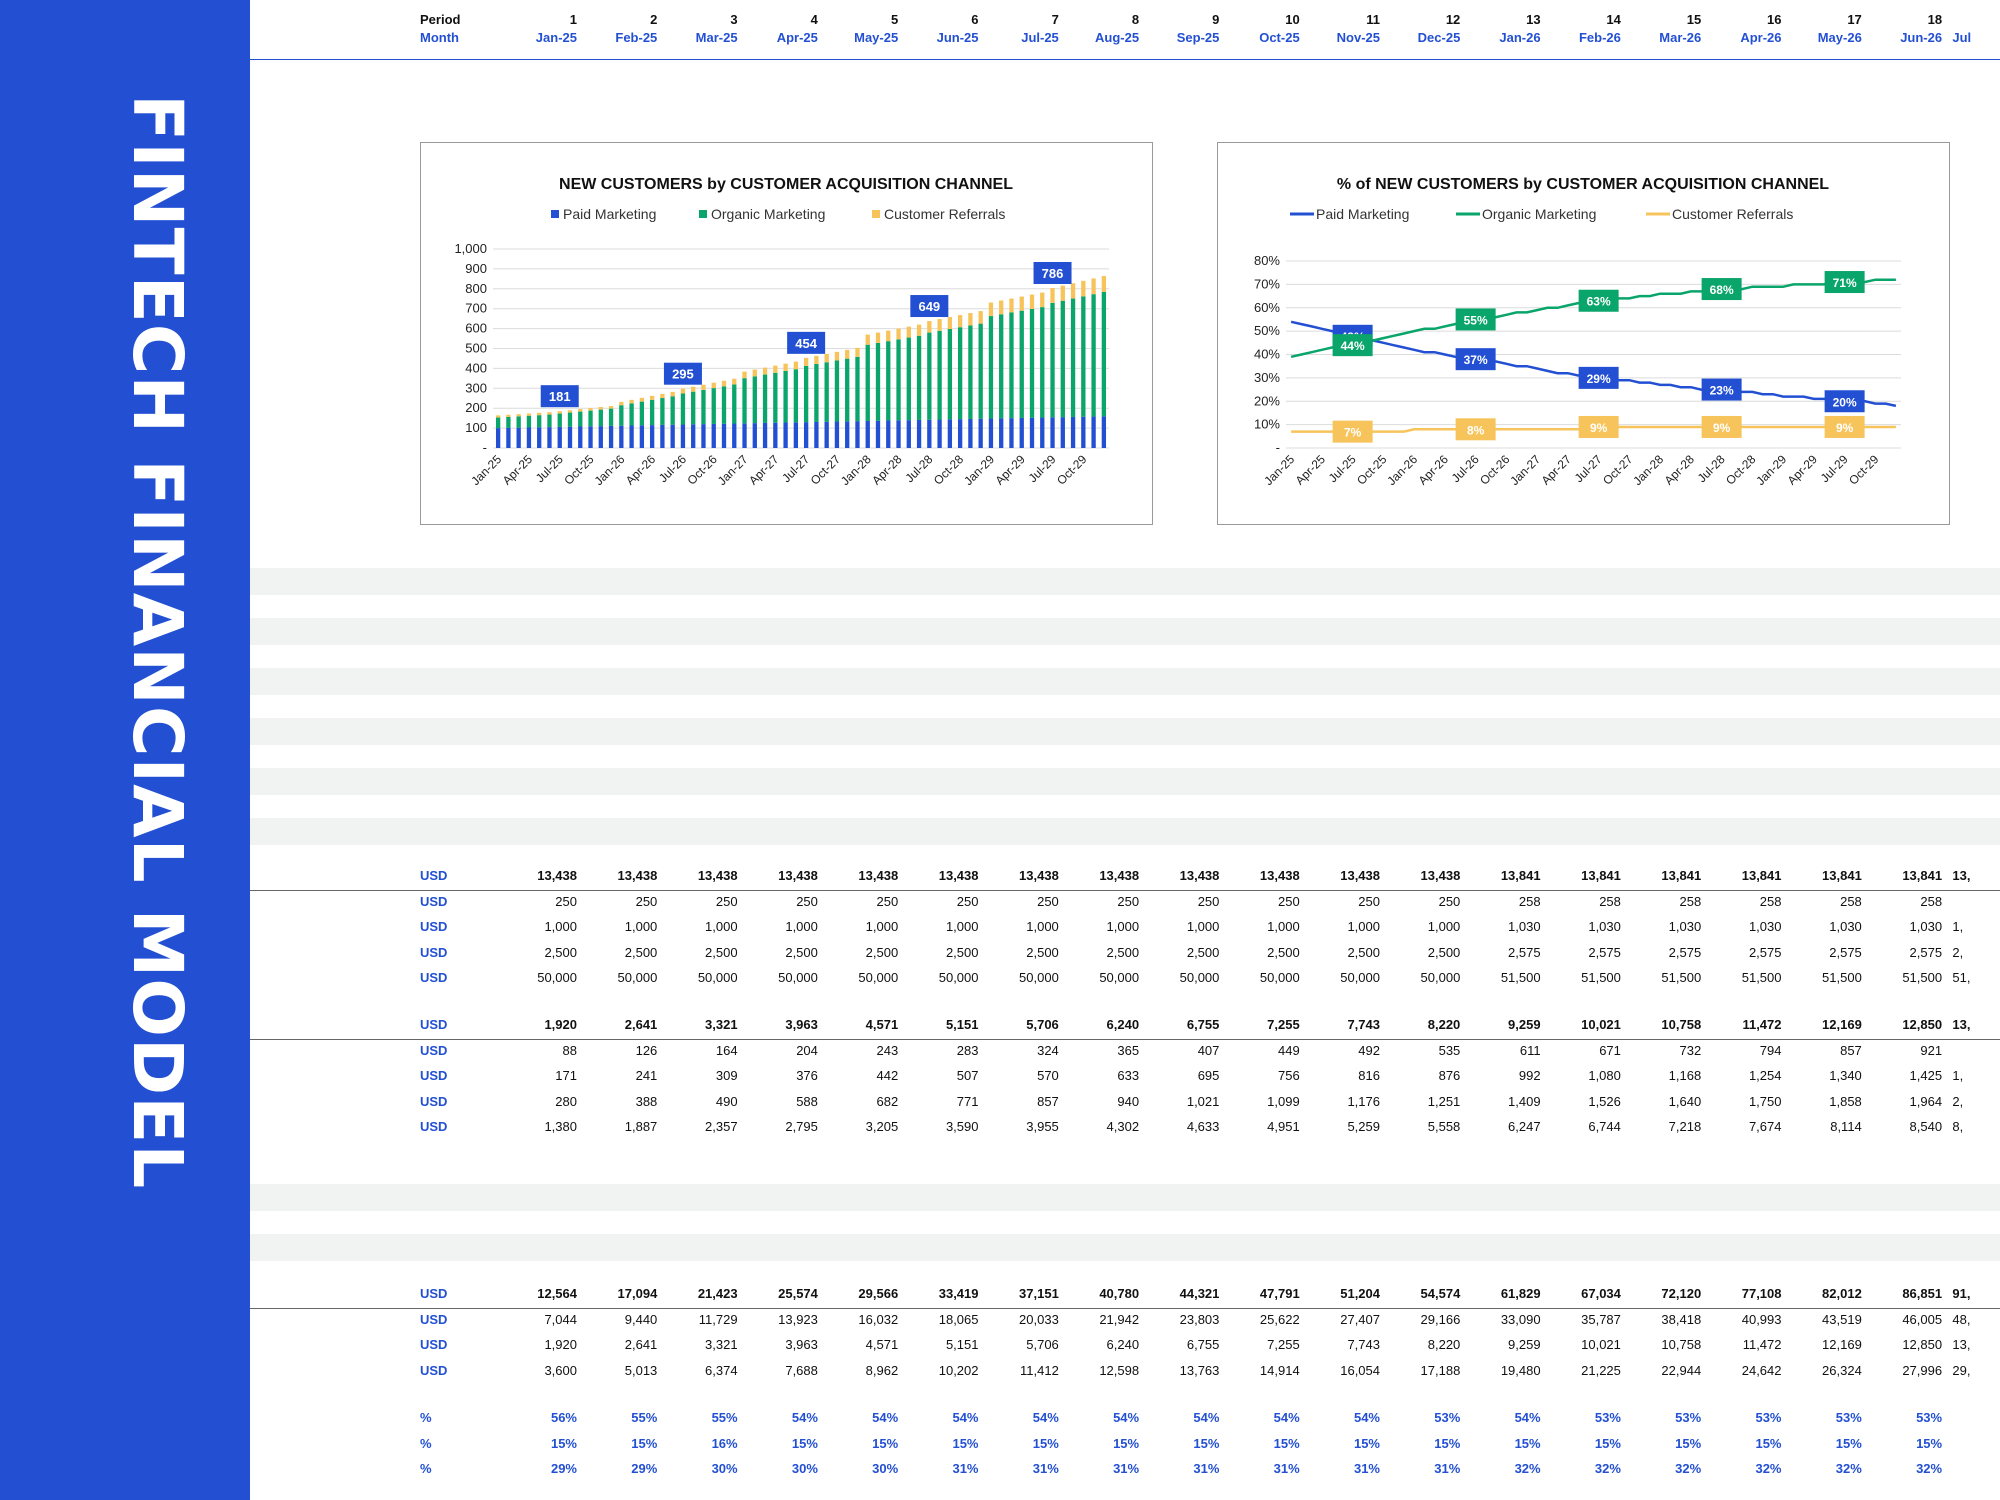 This screenshot has height=1500, width=2000. I want to click on value-cell: 7,044, so click(560, 1319).